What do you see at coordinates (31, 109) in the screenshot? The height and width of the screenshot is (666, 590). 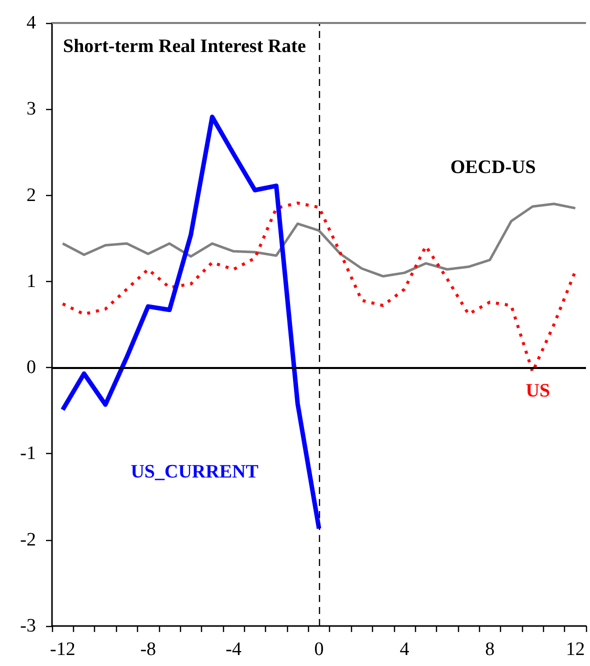 I see `y-tick-label: 3` at bounding box center [31, 109].